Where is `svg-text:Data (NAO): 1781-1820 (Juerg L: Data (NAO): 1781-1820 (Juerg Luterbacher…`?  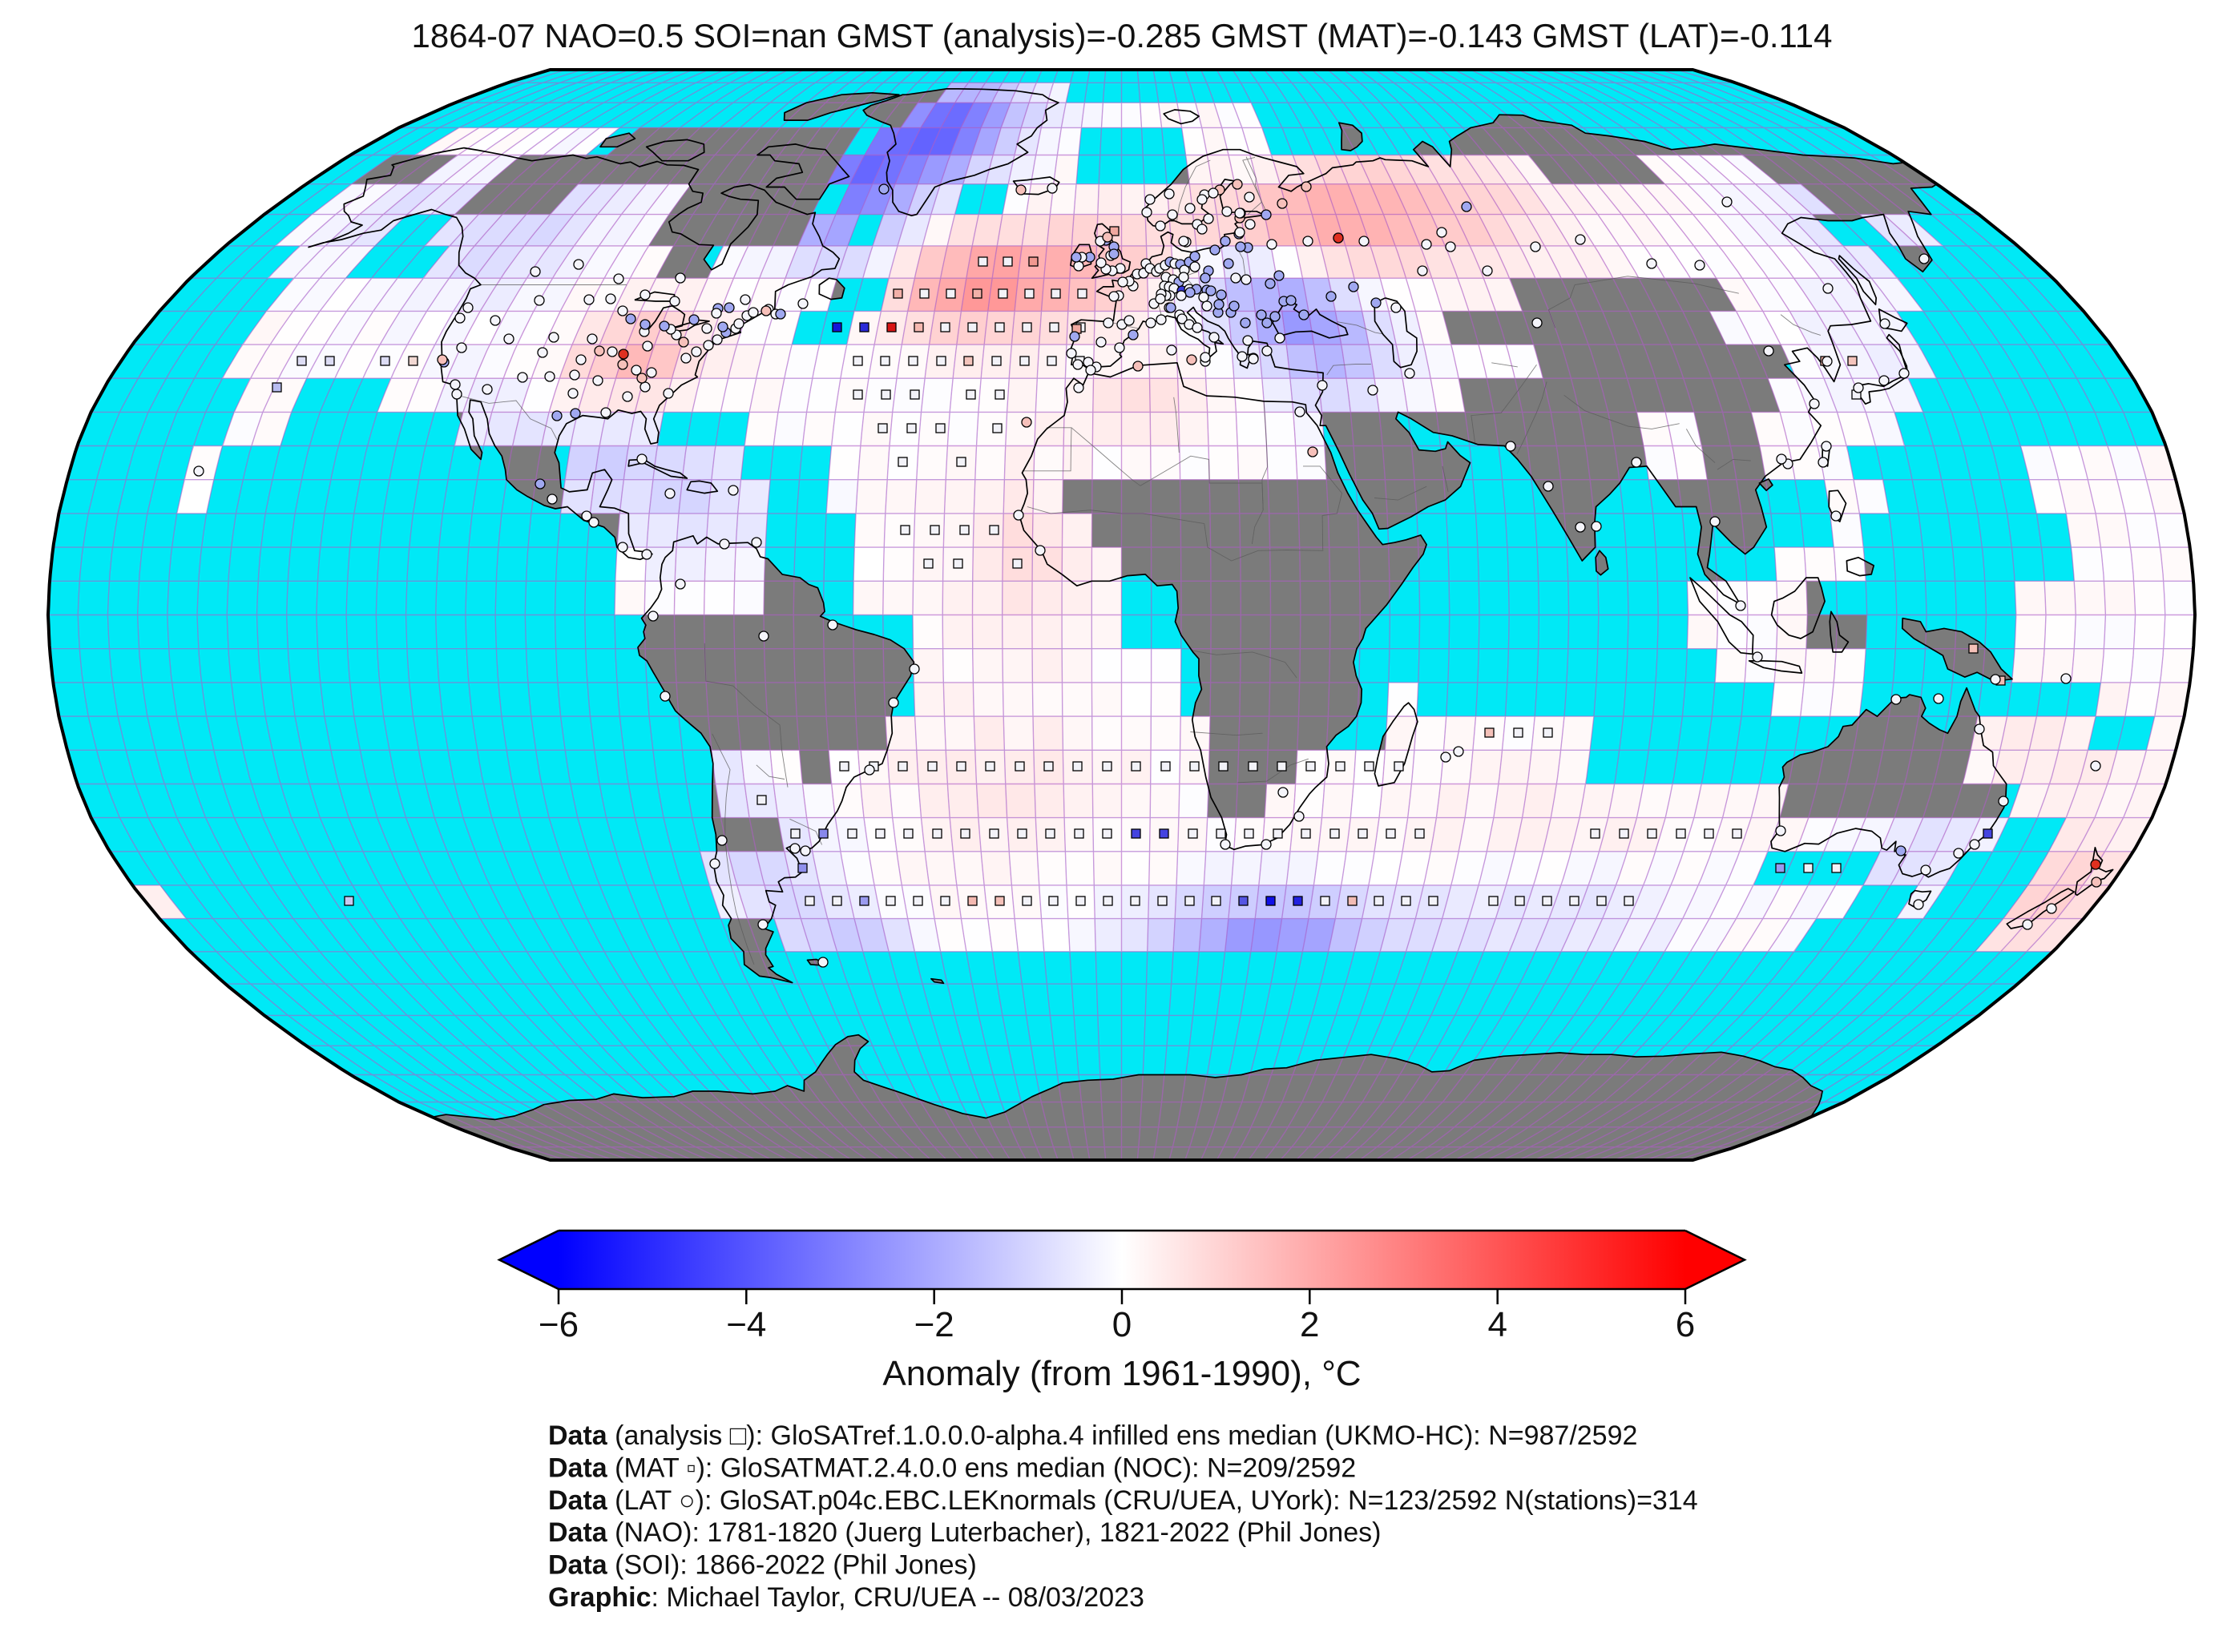 svg-text:Data (NAO): 1781-1820 (Juerg L: Data (NAO): 1781-1820 (Juerg Luterbacher… is located at coordinates (965, 1533).